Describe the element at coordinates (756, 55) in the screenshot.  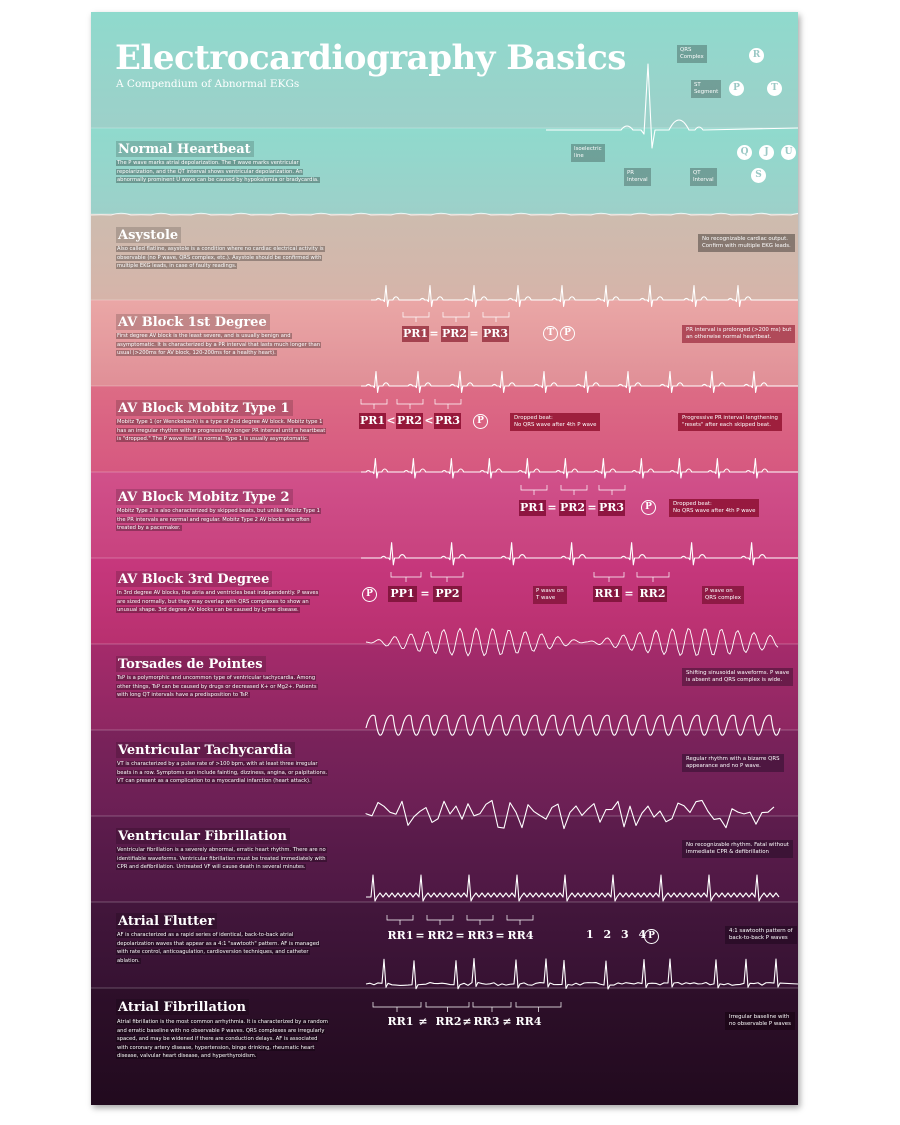
I see `wave-r-icon: R` at that location.